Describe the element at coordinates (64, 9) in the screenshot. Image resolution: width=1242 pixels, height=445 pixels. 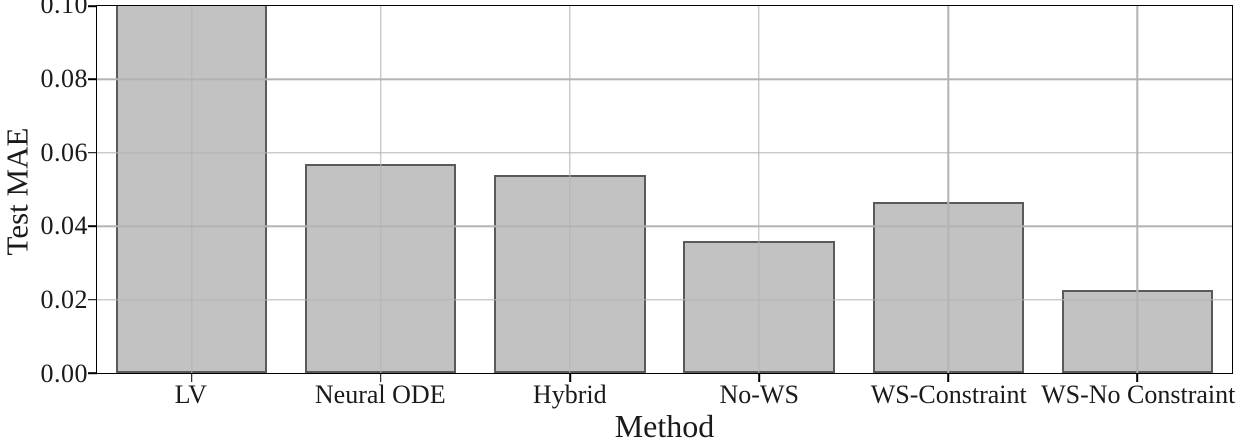
I see `y-tick-label: 0.10` at that location.